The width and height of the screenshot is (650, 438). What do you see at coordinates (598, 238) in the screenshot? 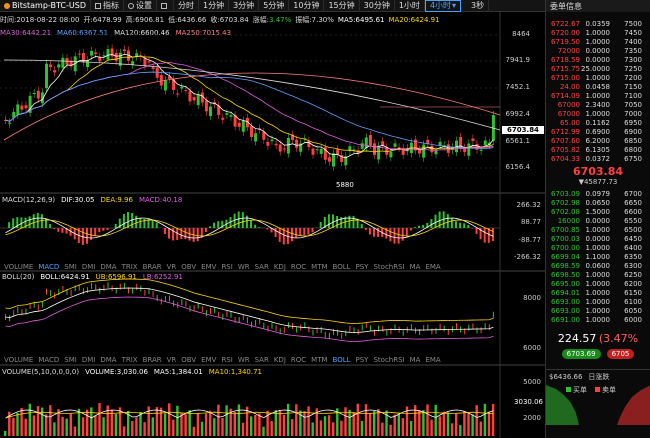
I see `order-book-row: 6700.03 0.0000 6450` at bounding box center [598, 238].